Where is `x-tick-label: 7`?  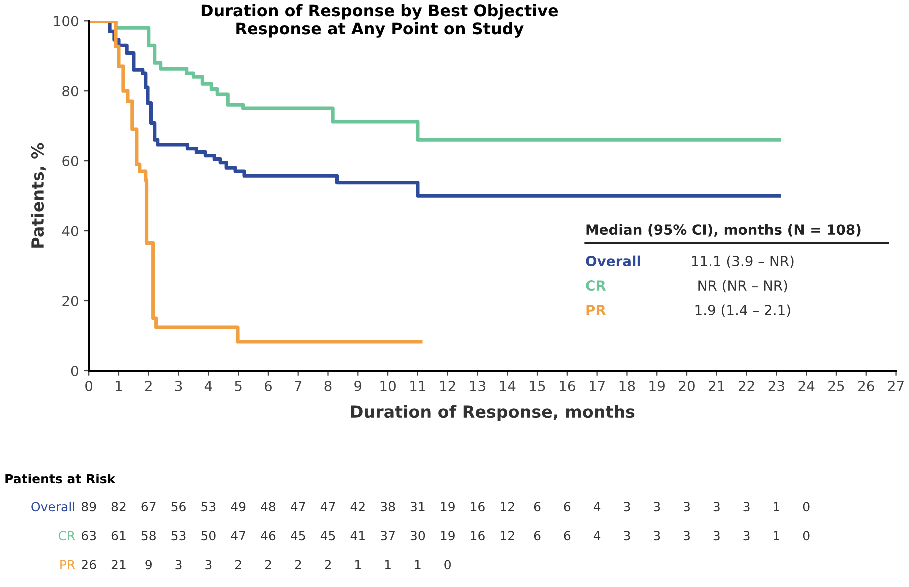
x-tick-label: 7 is located at coordinates (298, 386).